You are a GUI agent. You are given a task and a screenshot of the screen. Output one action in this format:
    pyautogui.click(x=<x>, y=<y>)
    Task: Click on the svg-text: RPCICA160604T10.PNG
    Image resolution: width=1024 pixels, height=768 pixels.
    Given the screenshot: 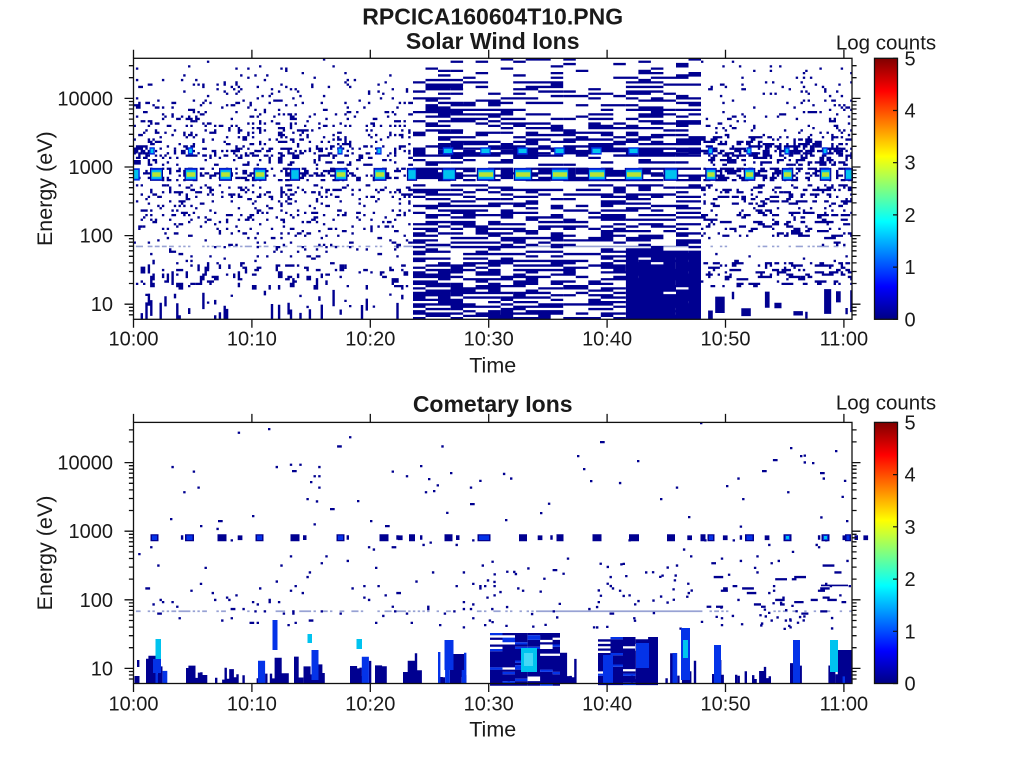 What is the action you would take?
    pyautogui.click(x=492, y=17)
    